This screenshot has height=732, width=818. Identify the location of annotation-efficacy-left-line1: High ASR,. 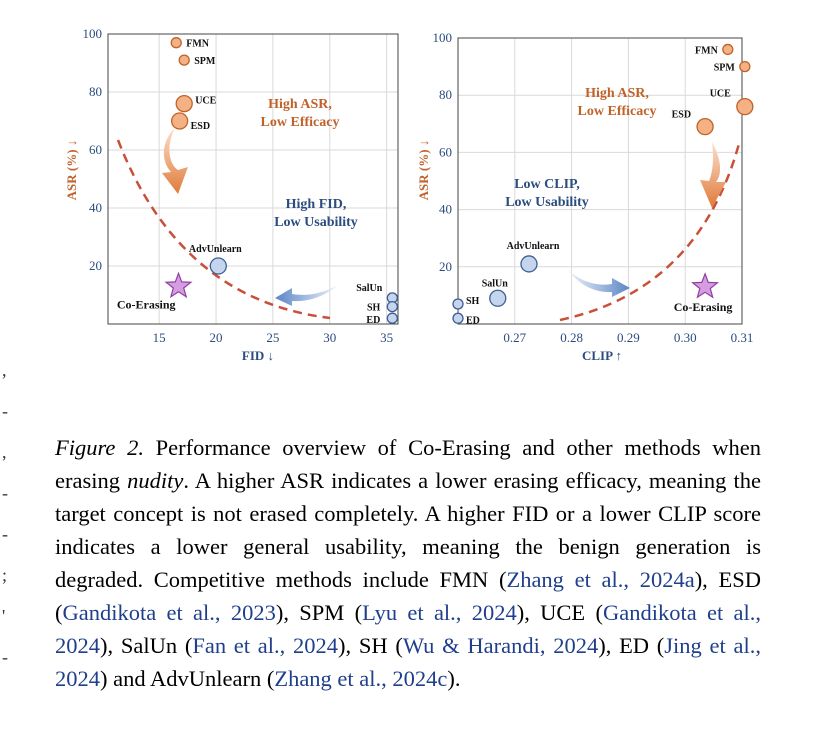
(300, 104).